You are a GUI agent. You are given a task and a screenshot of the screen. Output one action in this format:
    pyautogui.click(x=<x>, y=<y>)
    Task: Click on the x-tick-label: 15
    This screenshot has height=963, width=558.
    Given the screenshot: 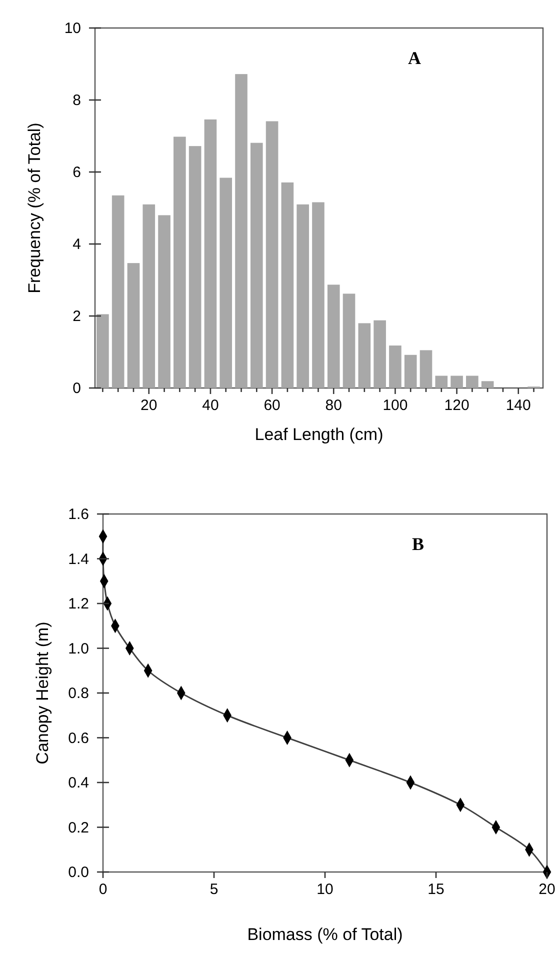 What is the action you would take?
    pyautogui.click(x=436, y=889)
    